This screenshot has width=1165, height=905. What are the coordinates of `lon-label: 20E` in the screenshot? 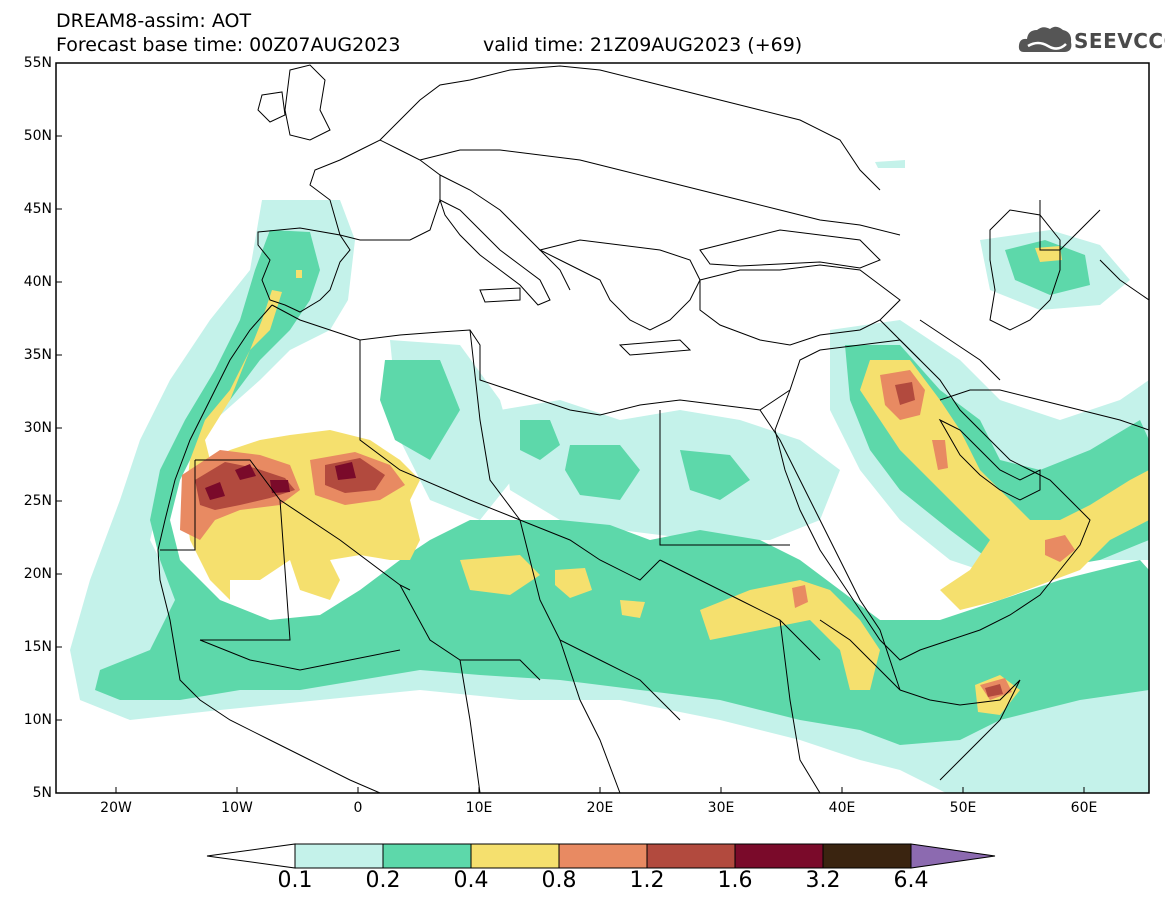 It's located at (600, 808).